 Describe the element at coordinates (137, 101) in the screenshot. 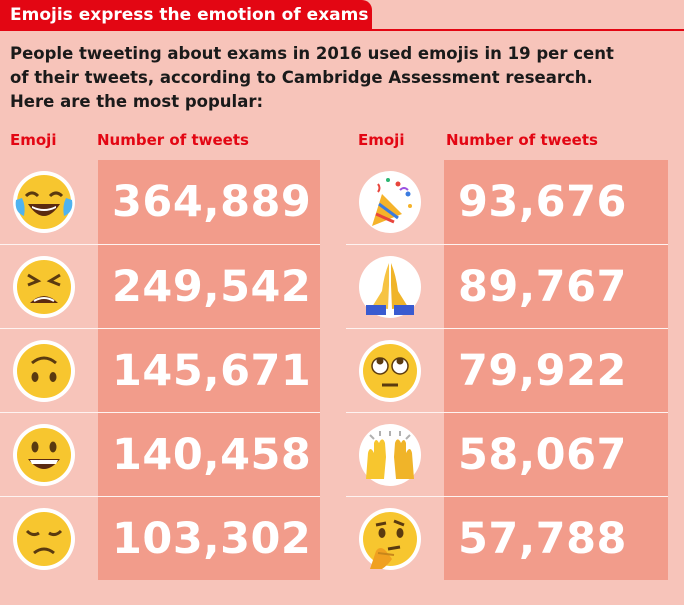

I see `intro-line: Here are the most popular:` at that location.